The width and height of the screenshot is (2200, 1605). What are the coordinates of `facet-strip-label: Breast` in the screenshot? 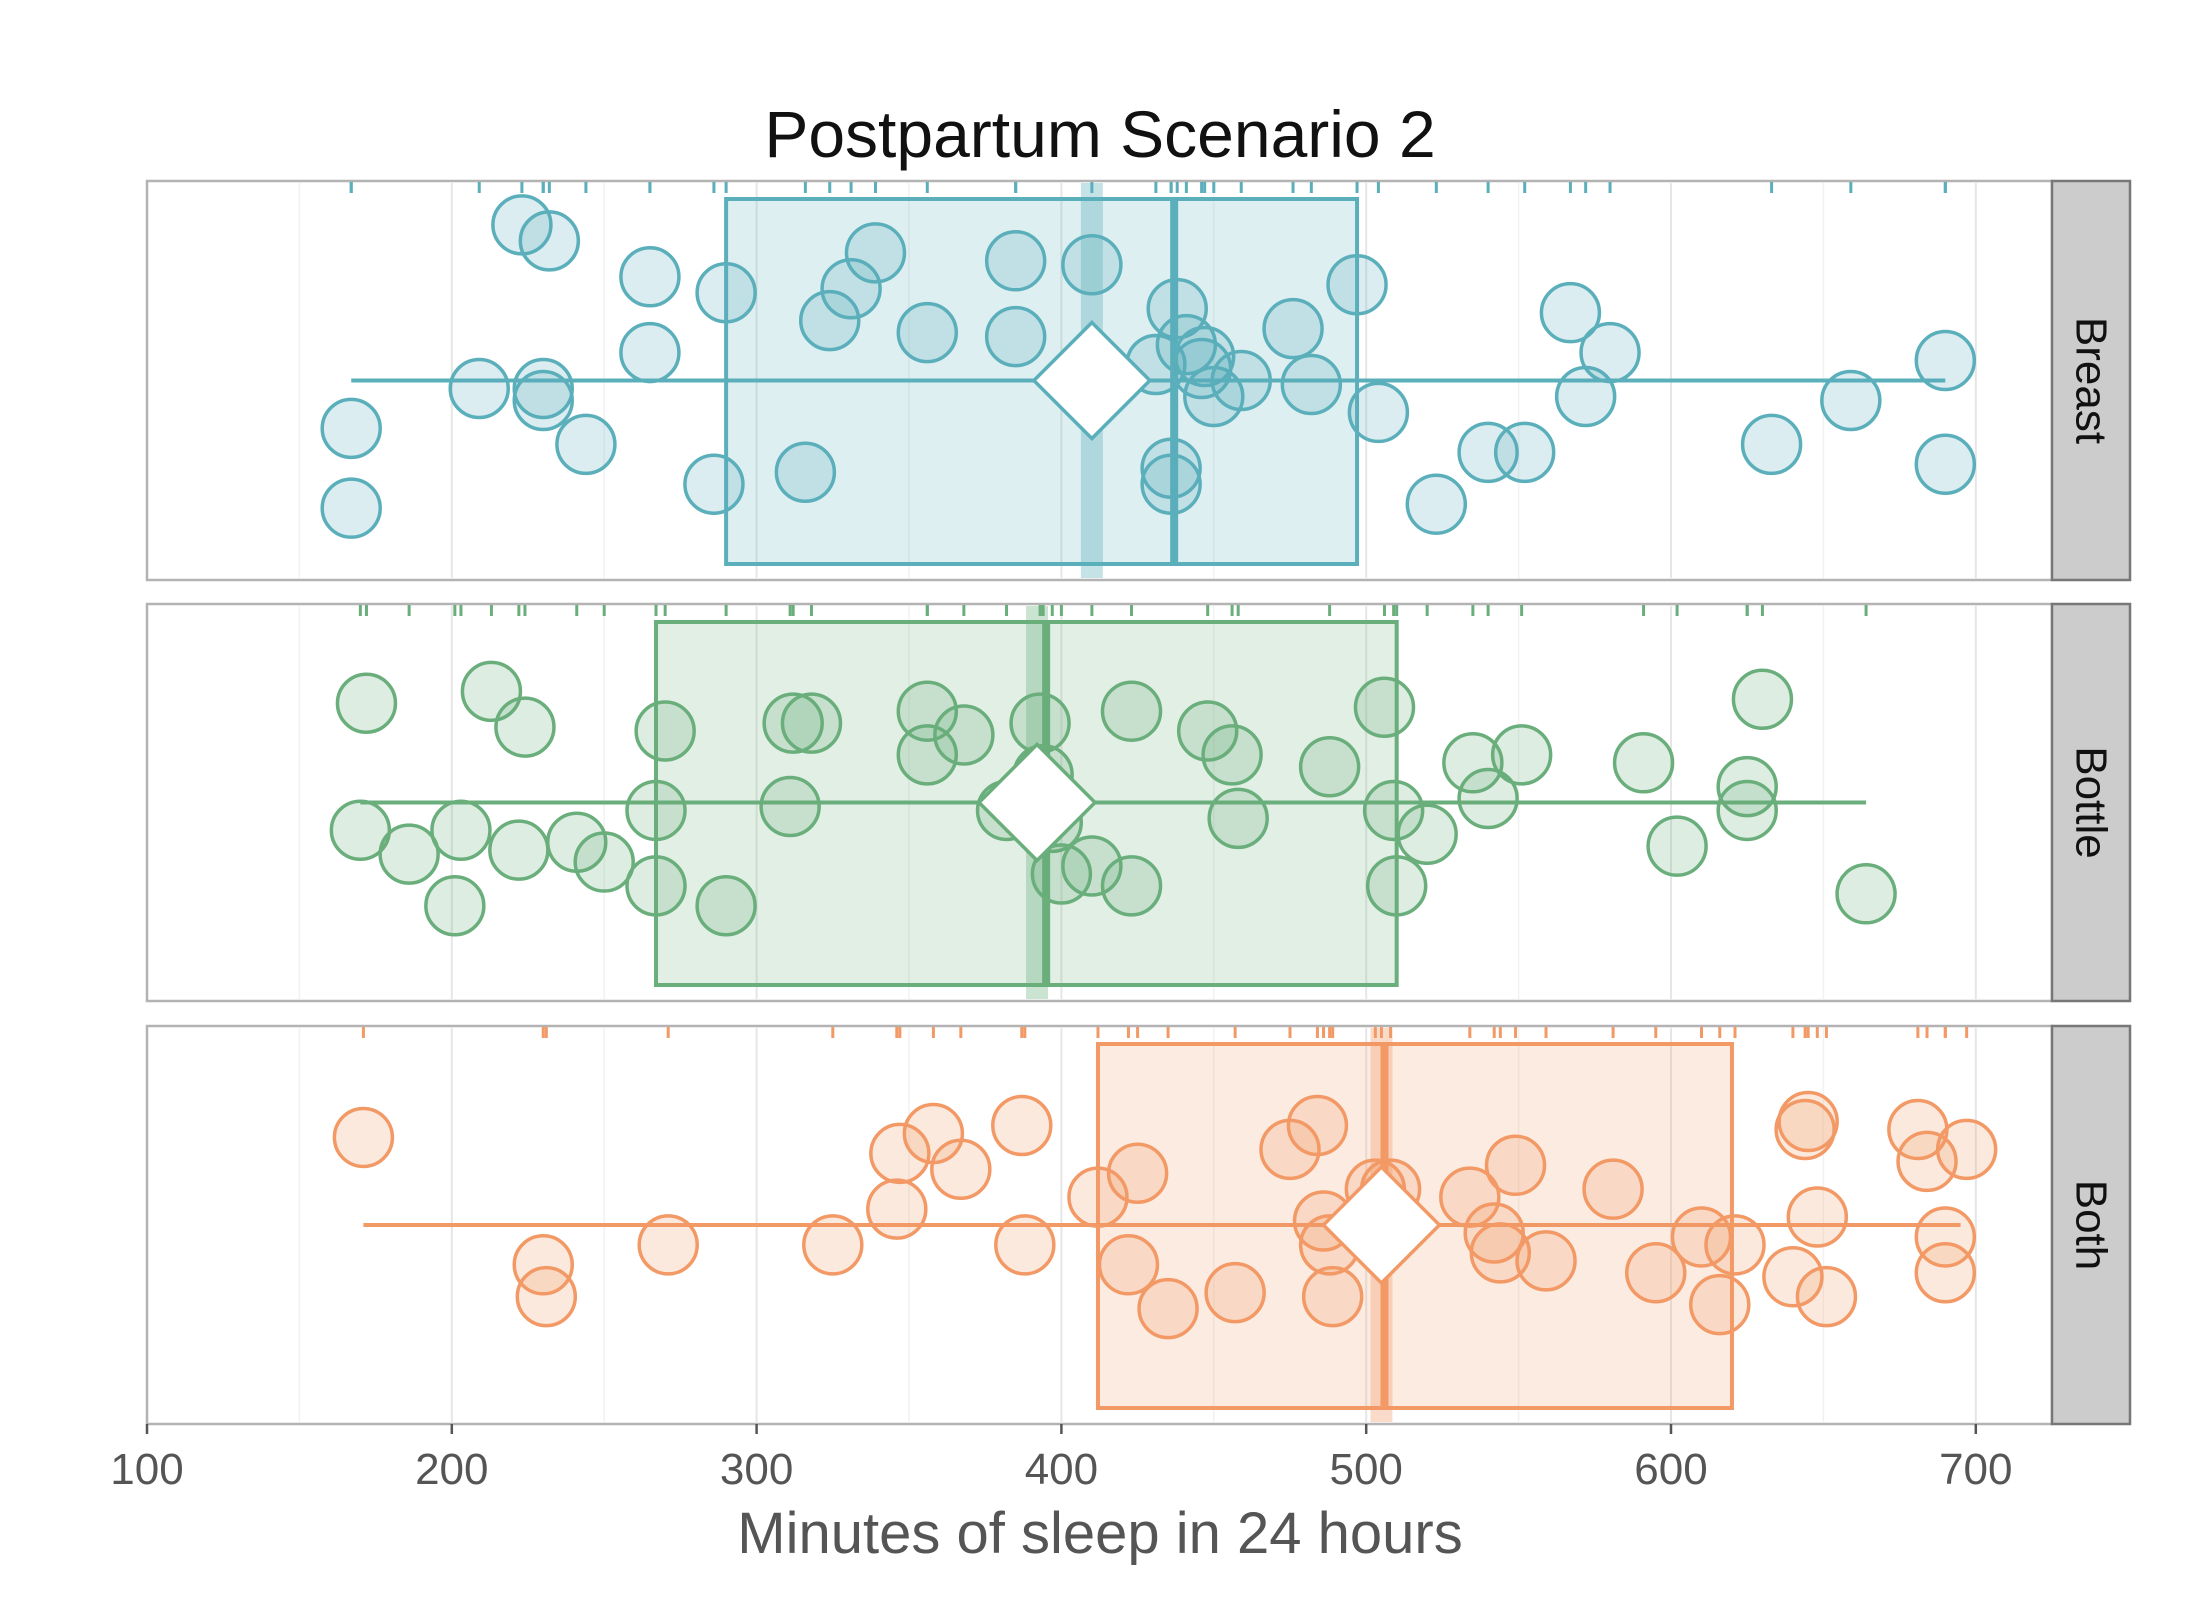 It's located at (2091, 380).